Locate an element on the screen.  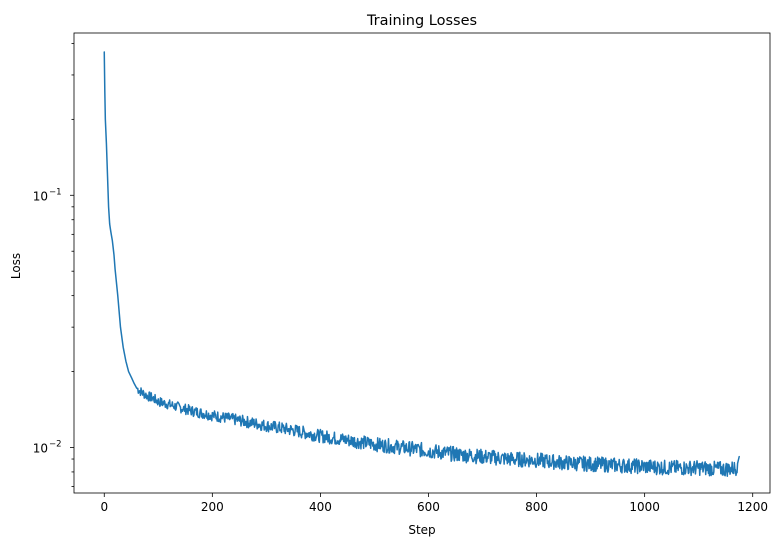
y-axis: 10−110−2 is located at coordinates (53, 265).